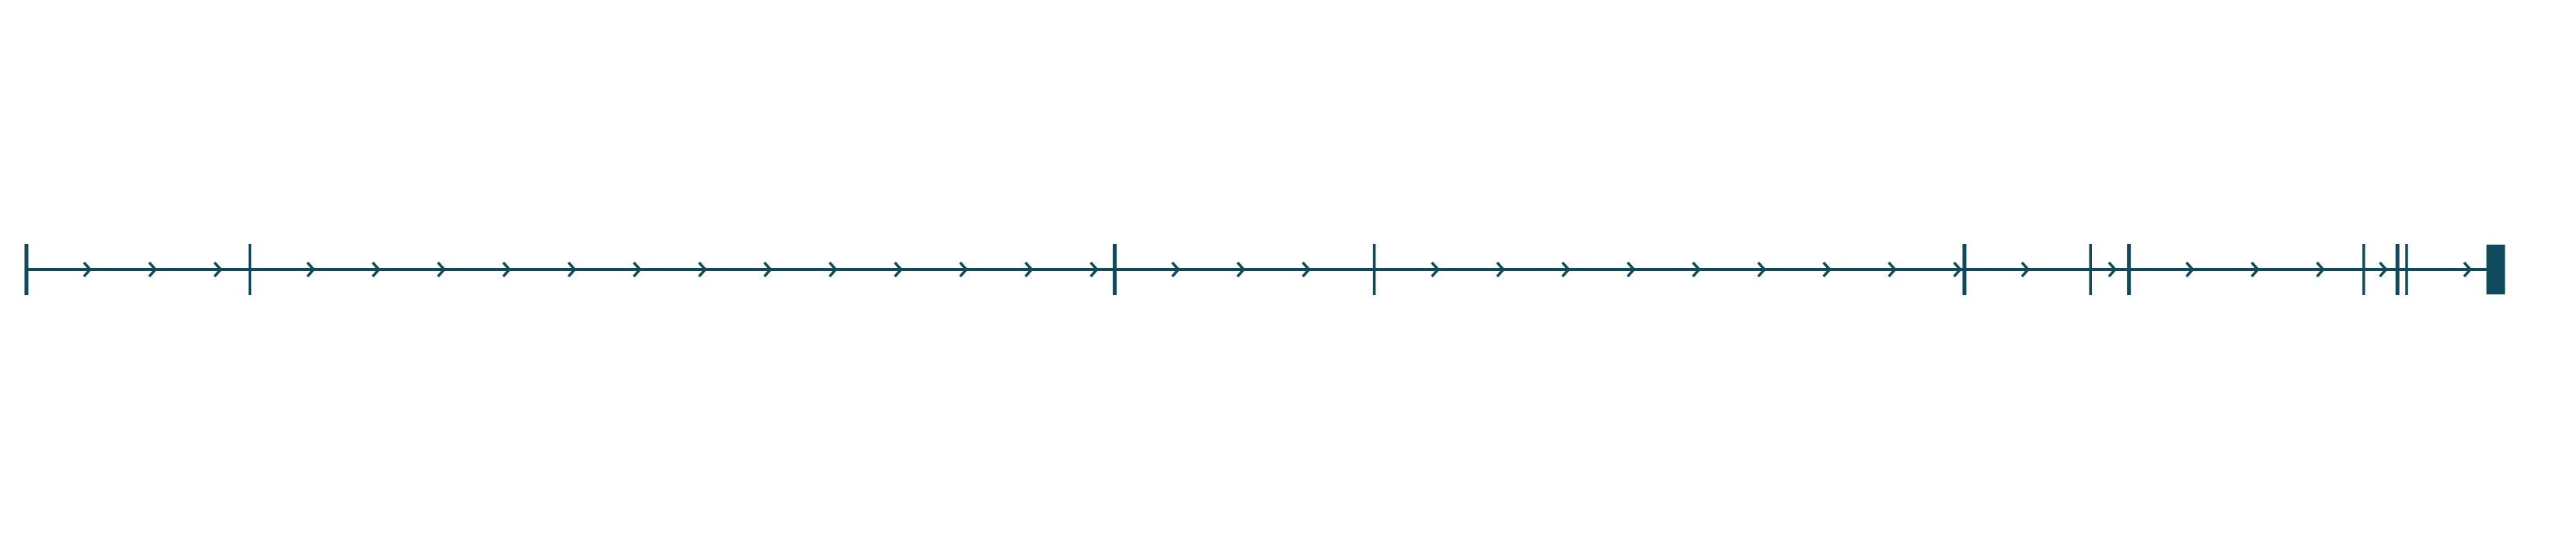  I want to click on terminal-exon-block, so click(2495, 269).